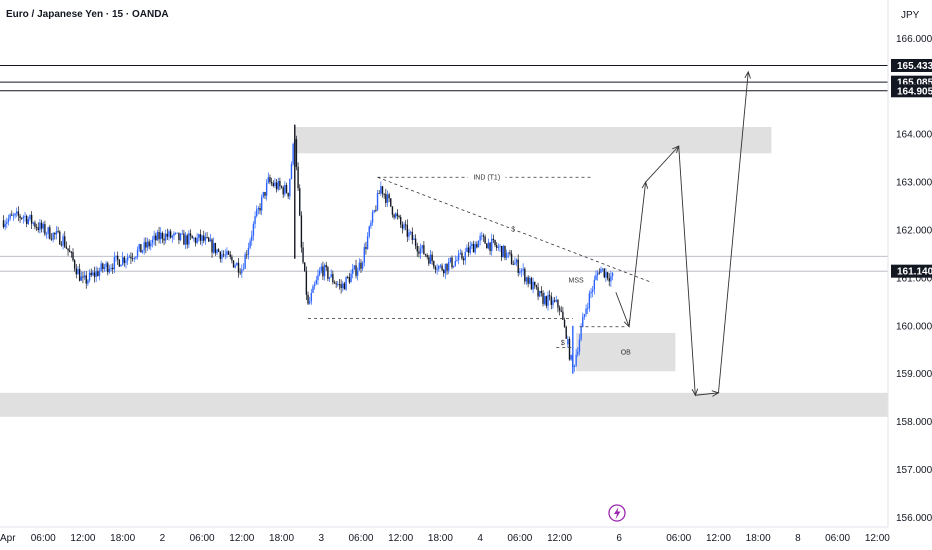 The width and height of the screenshot is (932, 550). I want to click on time-tick: 12:00, so click(877, 538).